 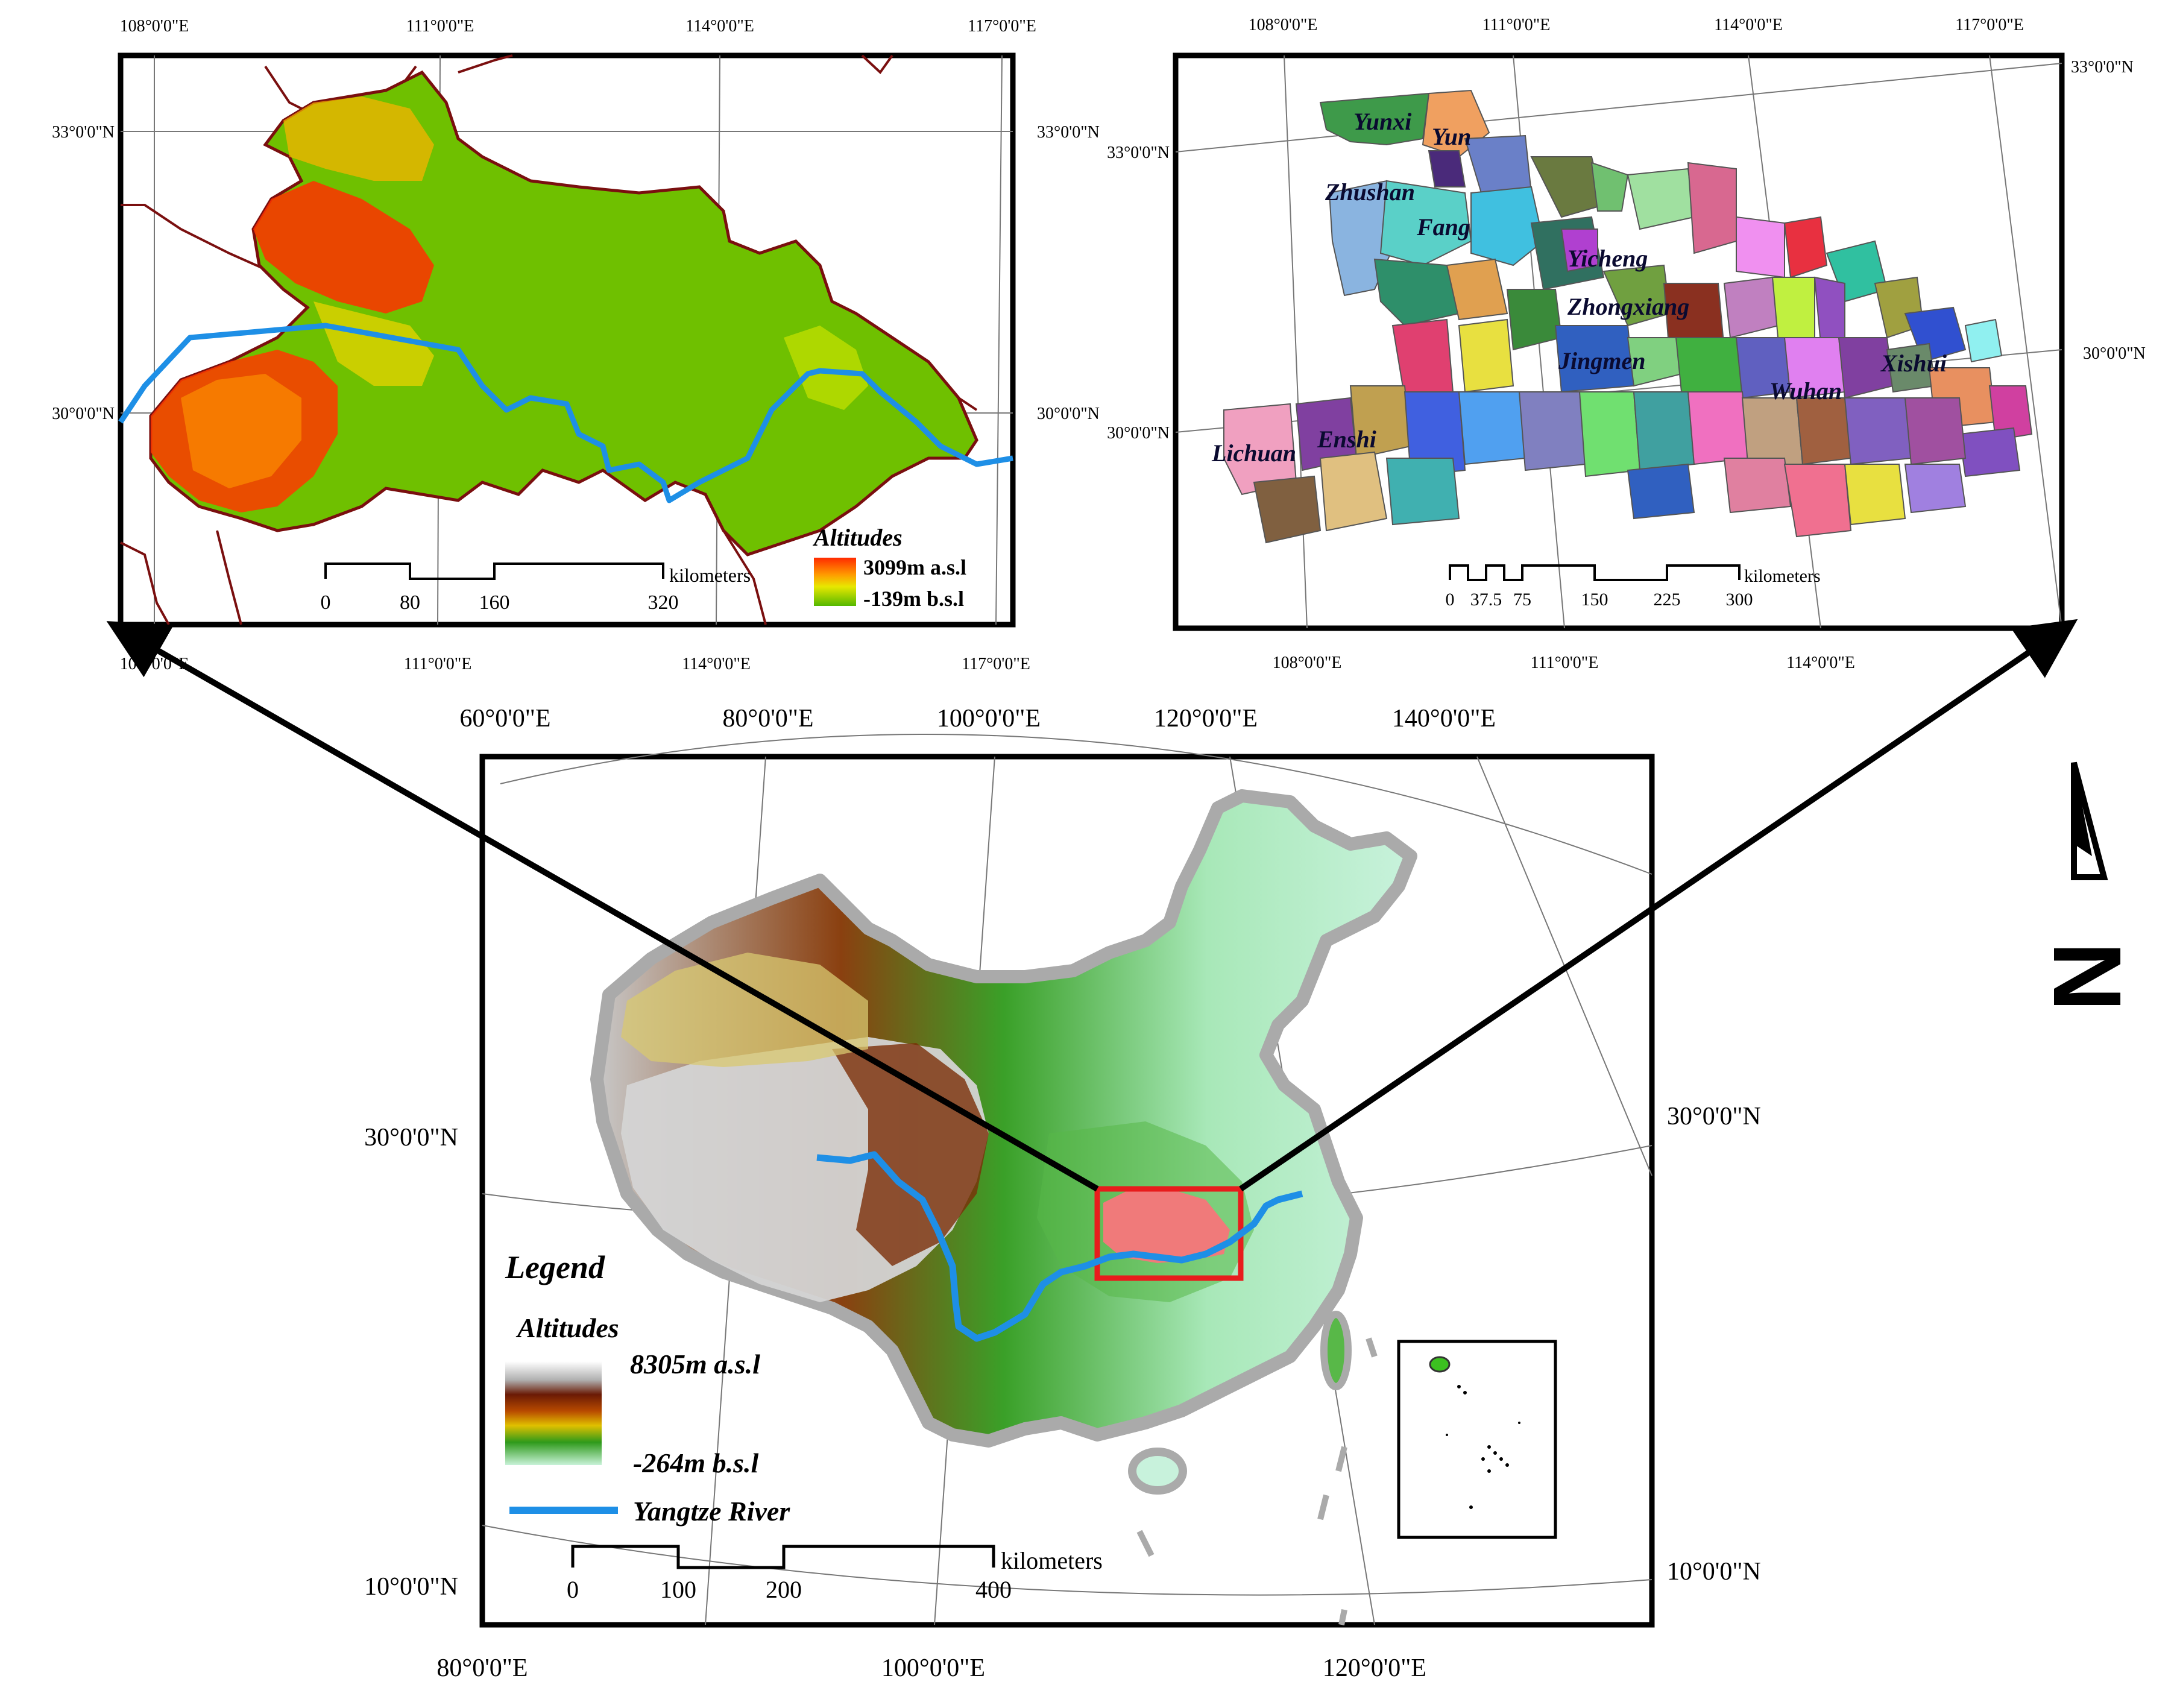 What do you see at coordinates (1443, 227) in the screenshot?
I see `label-fang: Fang` at bounding box center [1443, 227].